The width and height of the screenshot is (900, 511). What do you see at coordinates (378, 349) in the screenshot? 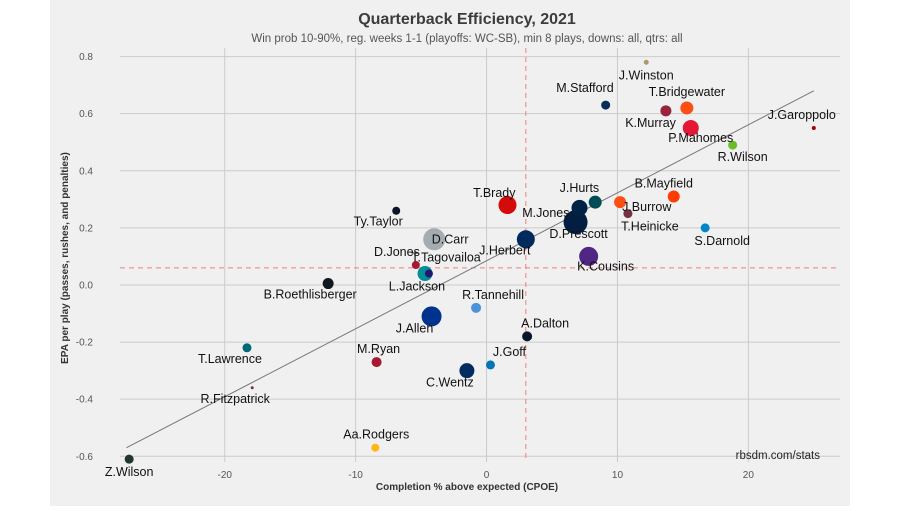
I see `point-label: M.Ryan` at bounding box center [378, 349].